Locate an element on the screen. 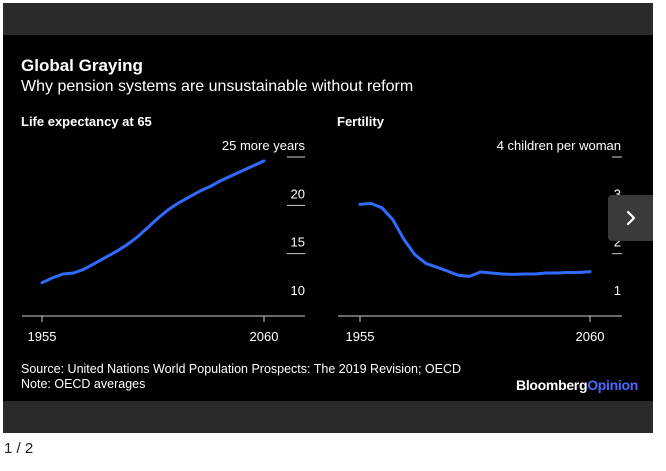 This screenshot has width=666, height=471. y-tick-label: 3 is located at coordinates (617, 193).